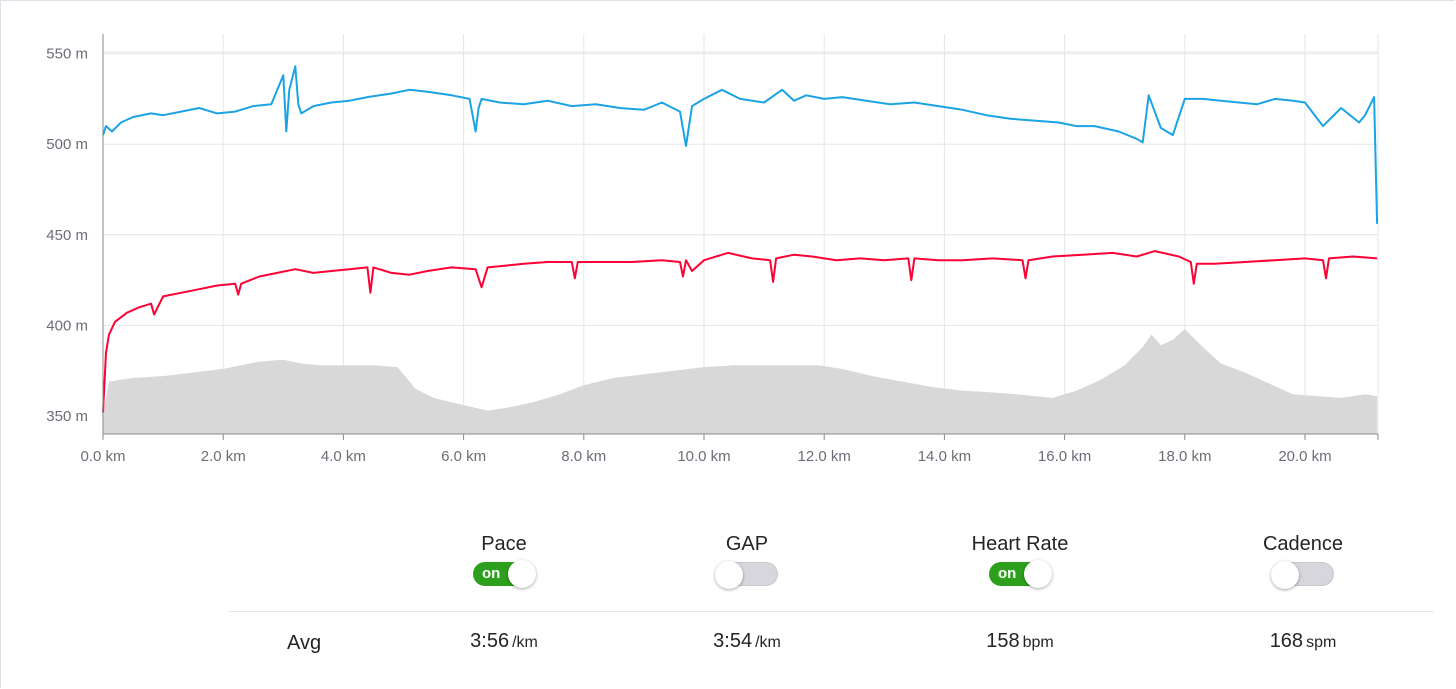 The width and height of the screenshot is (1456, 689). I want to click on y-tick-label: 450 m, so click(67, 235).